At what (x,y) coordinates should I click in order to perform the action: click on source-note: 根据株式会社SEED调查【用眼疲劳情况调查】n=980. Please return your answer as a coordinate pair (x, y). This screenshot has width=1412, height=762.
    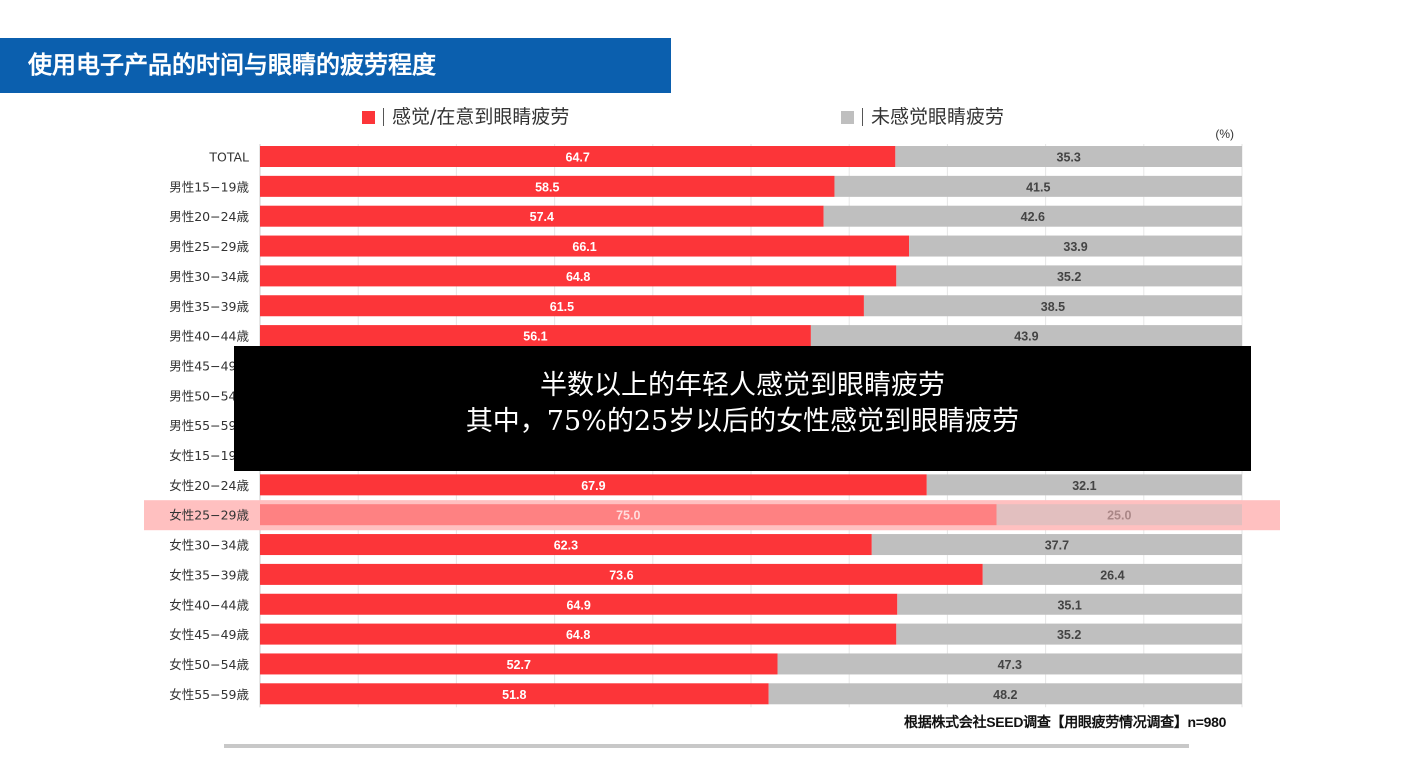
    Looking at the image, I should click on (1065, 722).